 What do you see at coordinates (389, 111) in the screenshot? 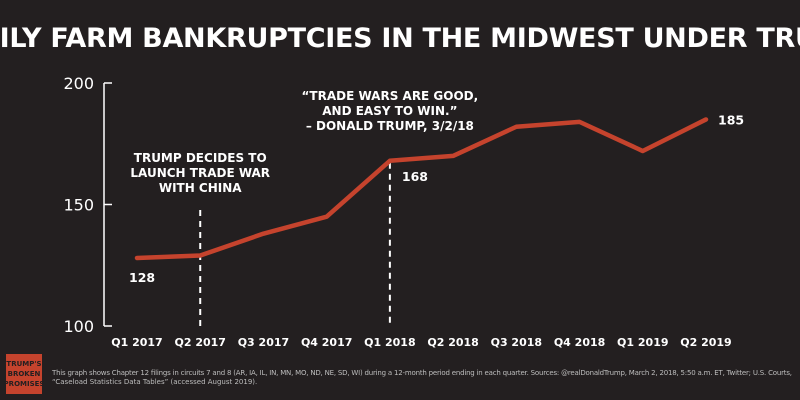
I see `annotation-text: AND EASY TO WIN.”` at bounding box center [389, 111].